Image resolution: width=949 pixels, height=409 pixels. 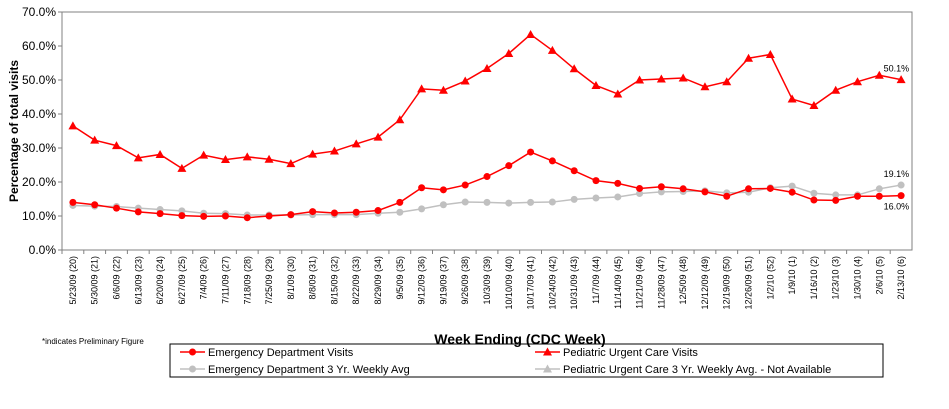 What do you see at coordinates (95, 280) in the screenshot?
I see `x-tick-label: 5/30/09 (21)` at bounding box center [95, 280].